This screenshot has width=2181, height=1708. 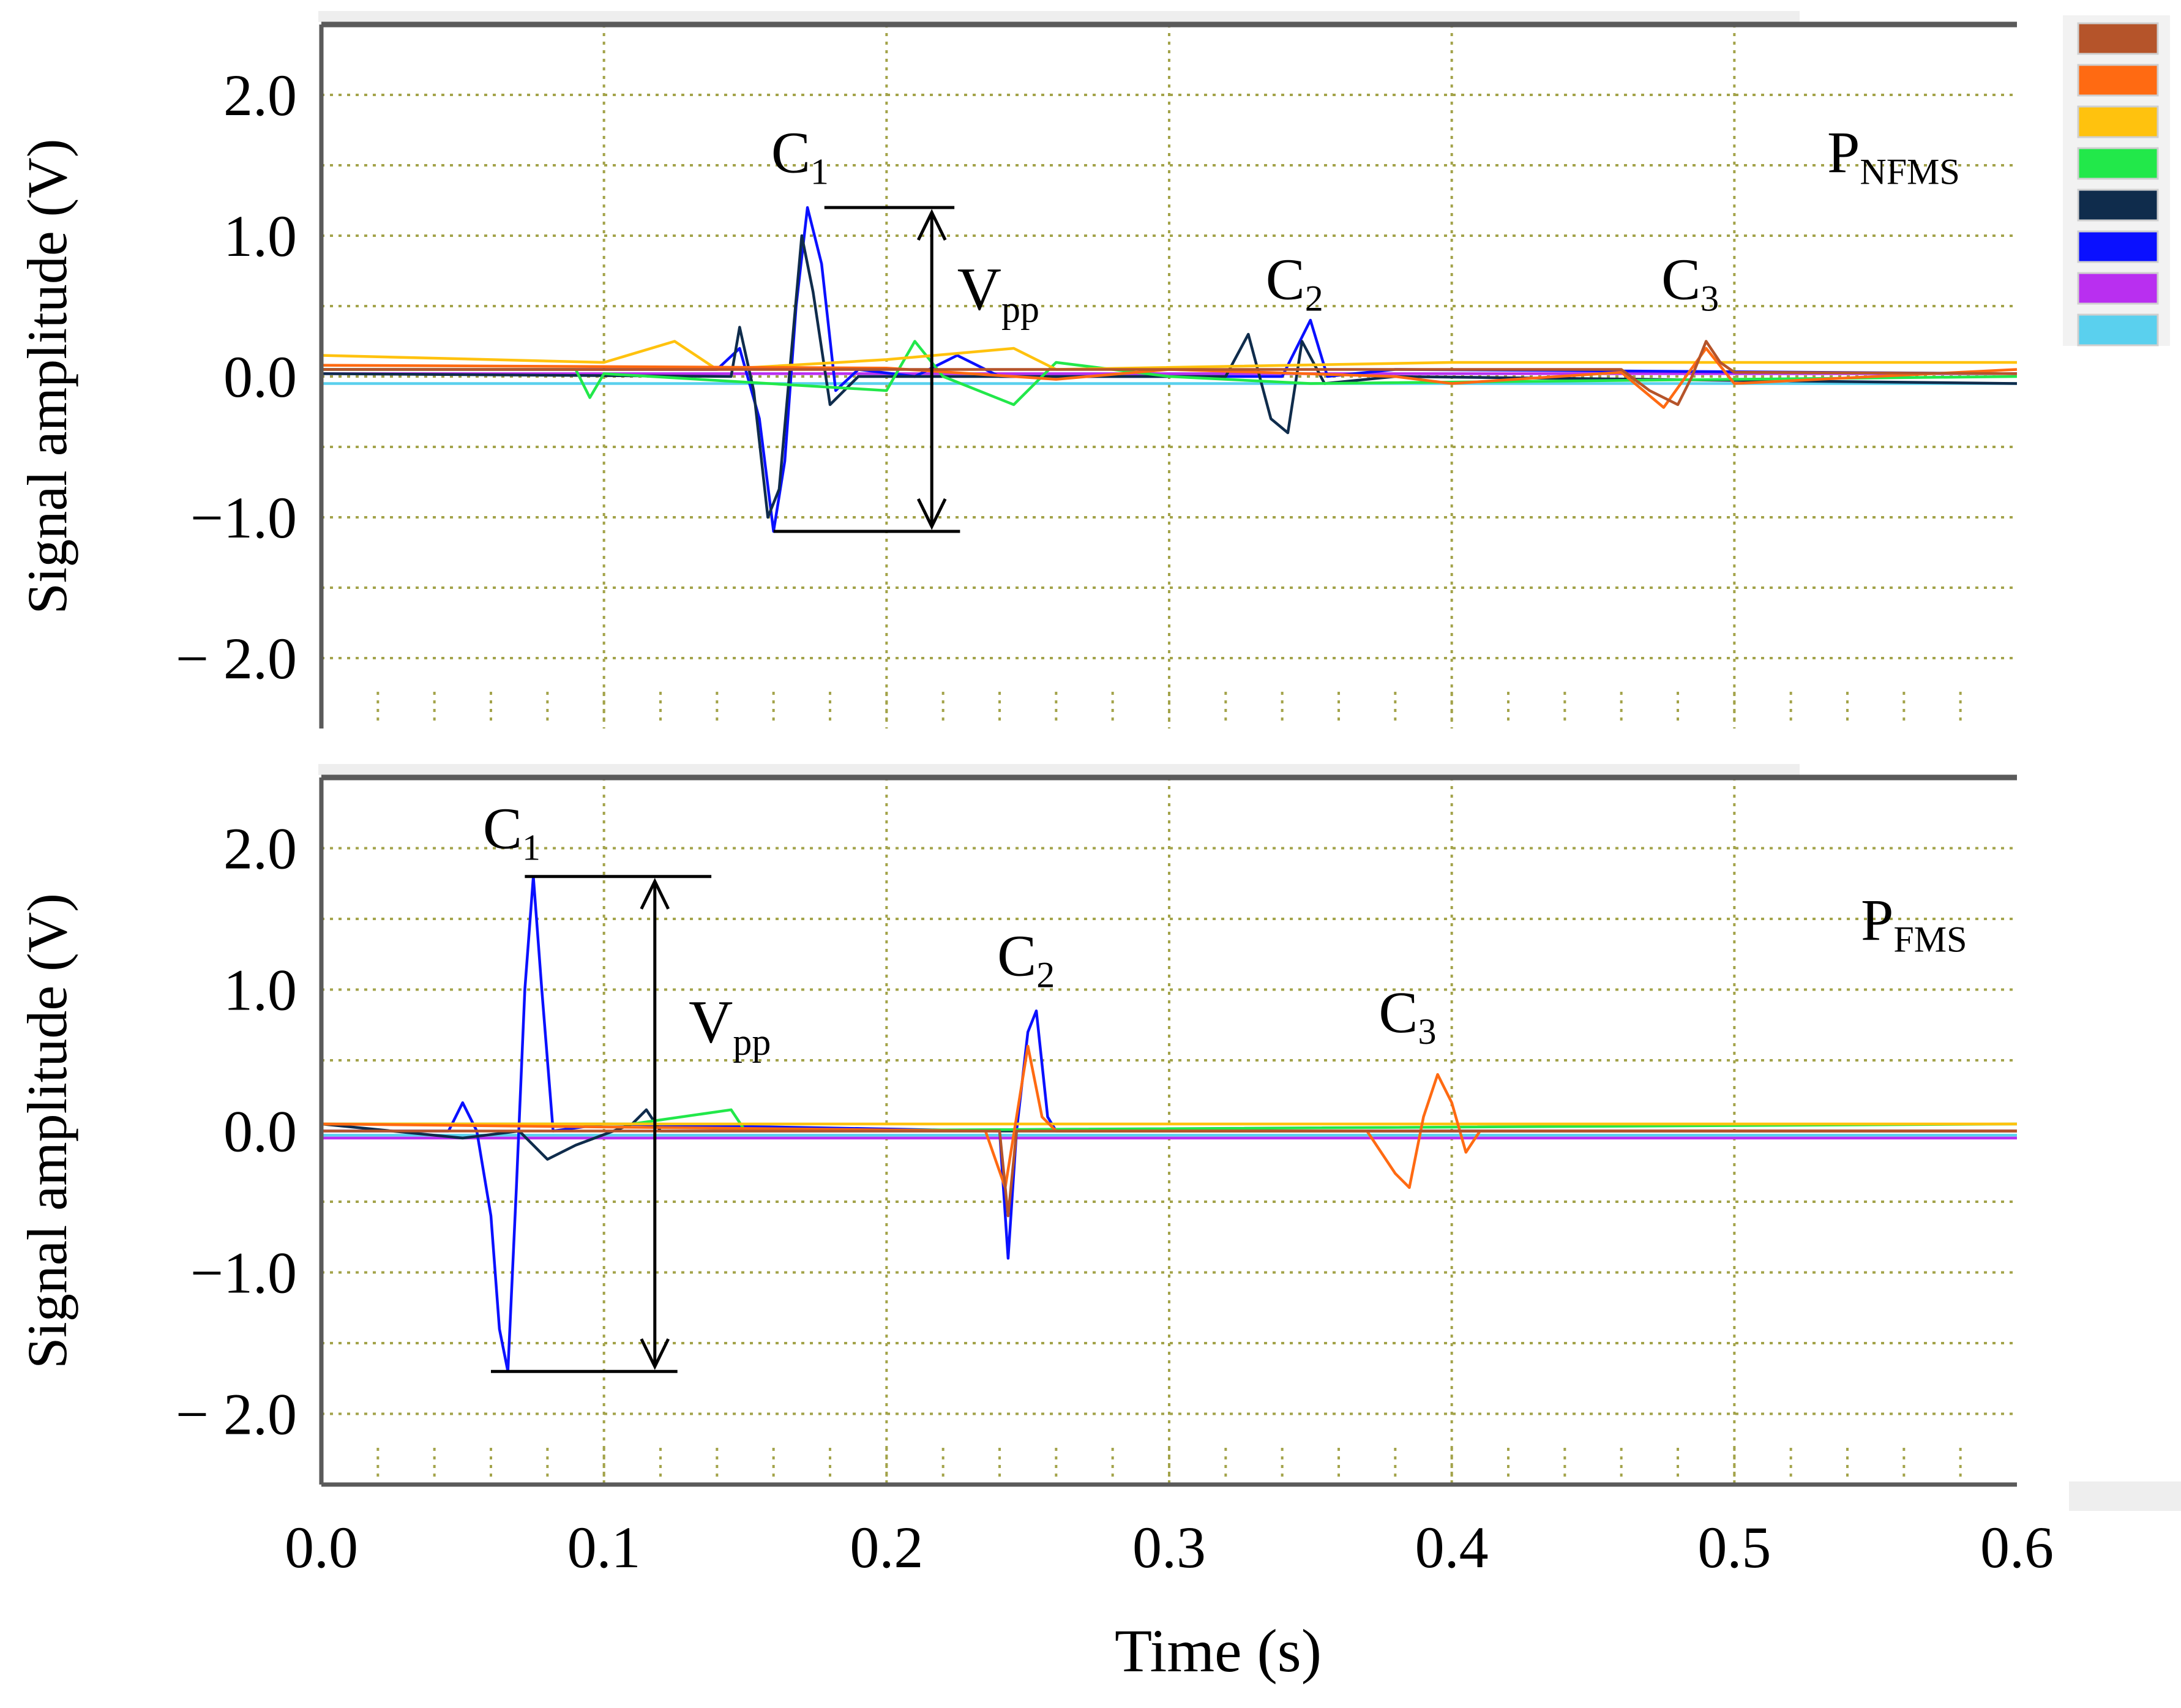 I want to click on x-tick-label: 0.4, so click(x=1452, y=1547).